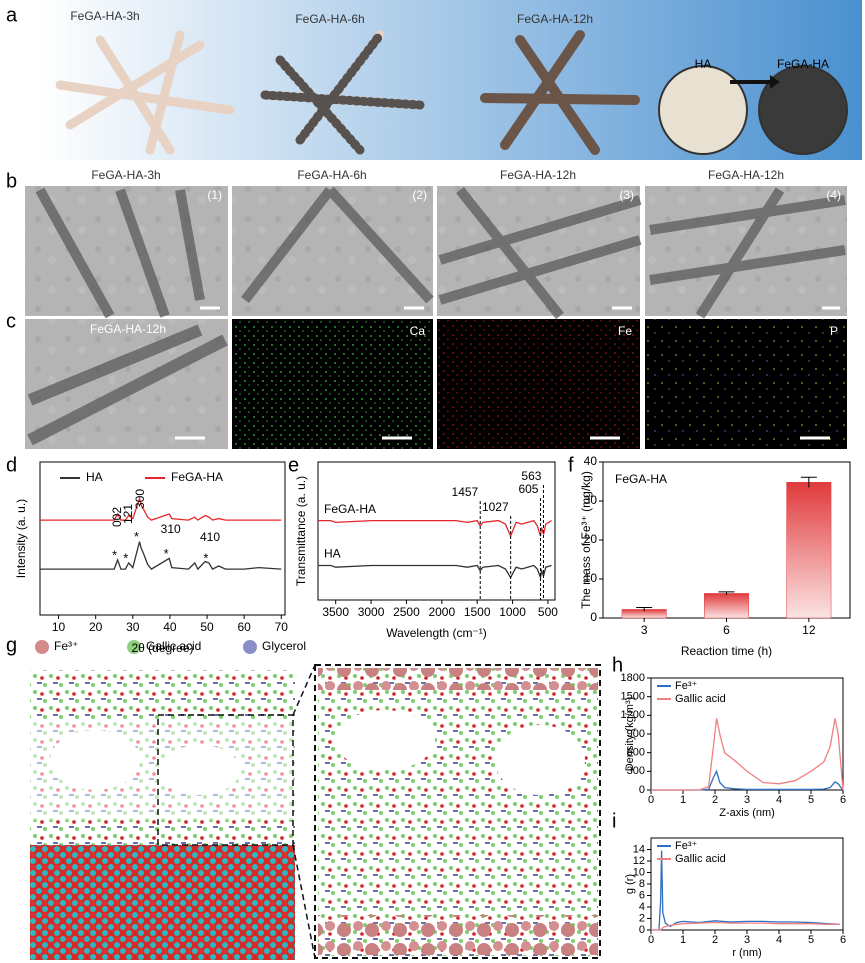  Describe the element at coordinates (555, 19) in the screenshot. I see `scheme-label: FeGA-HA-12h` at that location.